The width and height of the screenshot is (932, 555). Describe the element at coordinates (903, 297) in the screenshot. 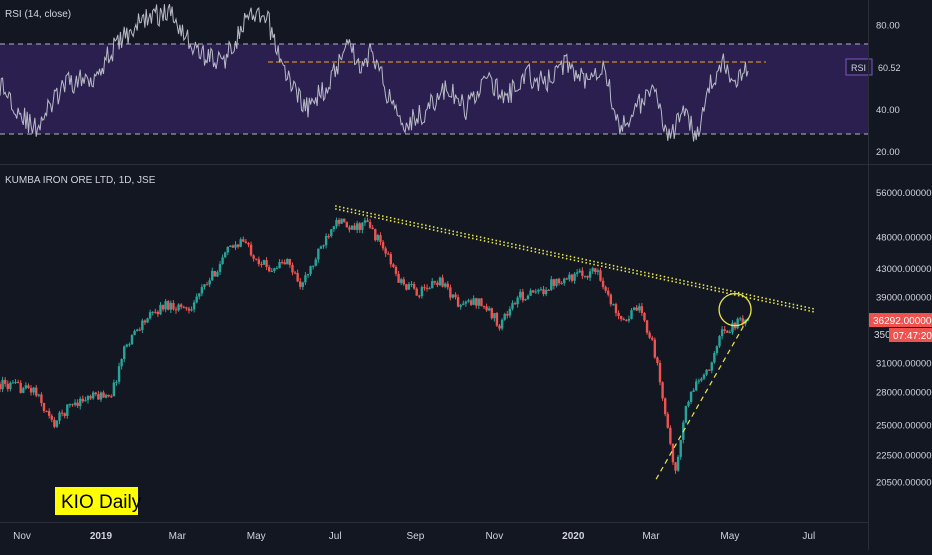

I see `price-tick-label: 39000.00000` at that location.